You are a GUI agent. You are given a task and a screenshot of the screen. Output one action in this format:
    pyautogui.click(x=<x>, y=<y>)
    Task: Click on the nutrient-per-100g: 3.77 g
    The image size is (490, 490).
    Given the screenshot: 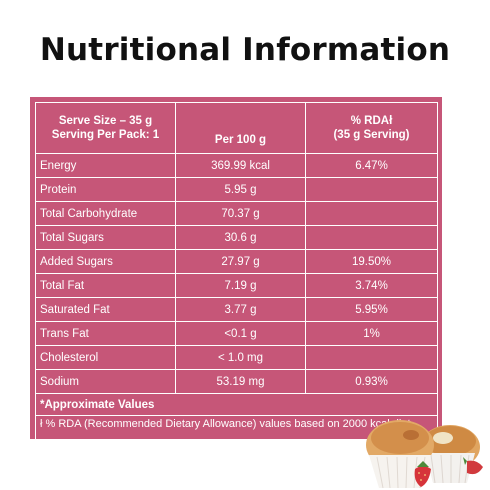 What is the action you would take?
    pyautogui.click(x=240, y=309)
    